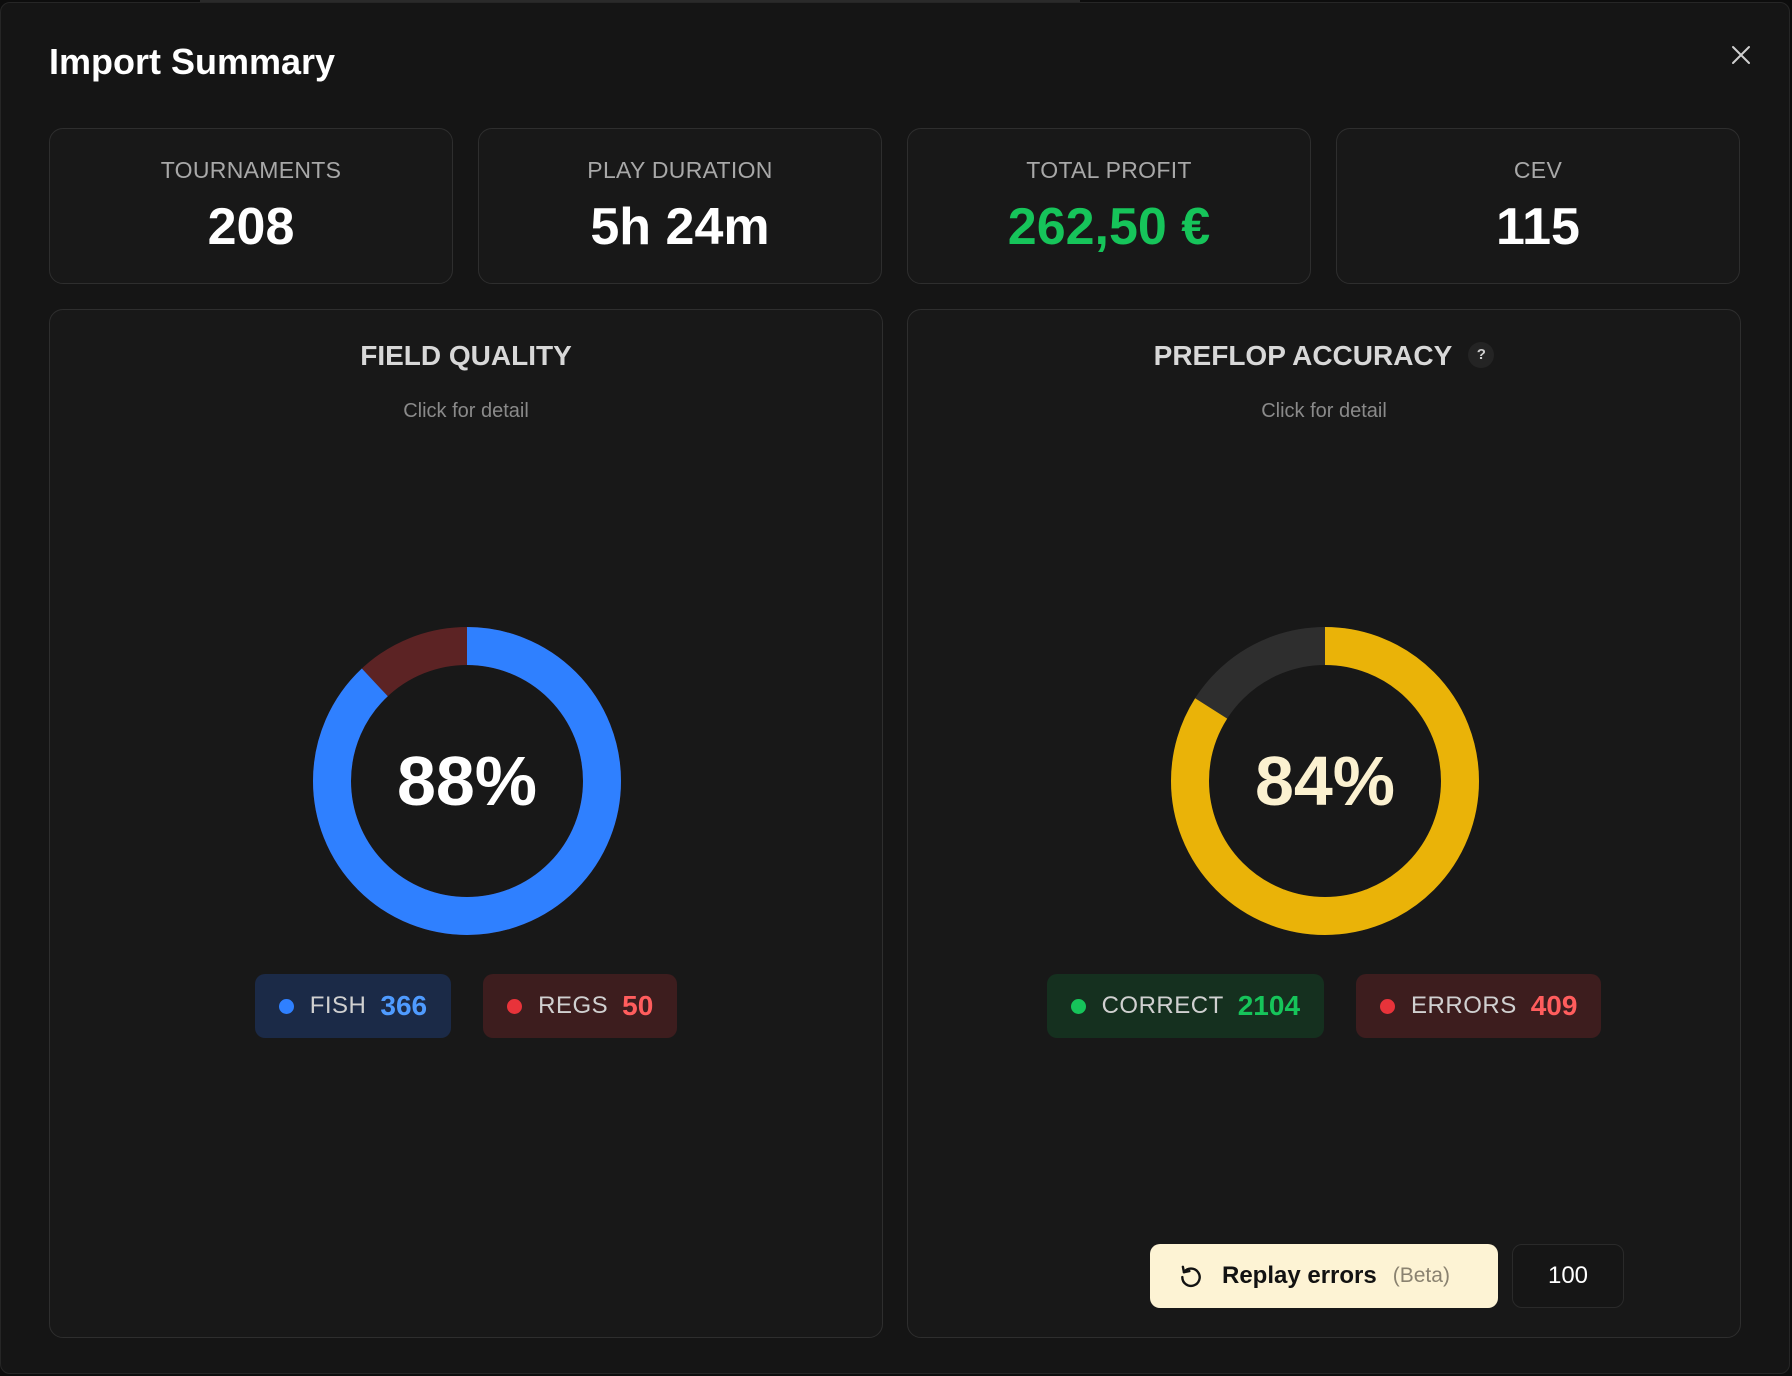 The height and width of the screenshot is (1376, 1792). Describe the element at coordinates (1421, 1275) in the screenshot. I see `beta-tag: (Beta)` at that location.